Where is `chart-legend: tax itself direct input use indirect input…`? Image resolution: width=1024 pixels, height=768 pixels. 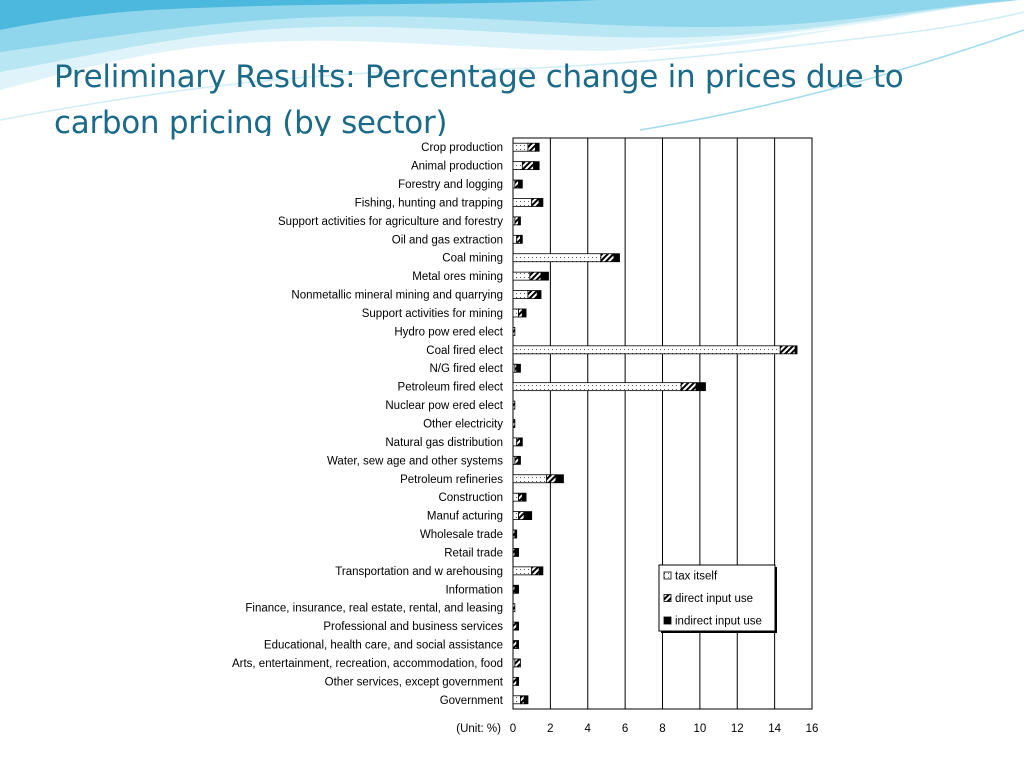 chart-legend: tax itself direct input use indirect input… is located at coordinates (717, 598).